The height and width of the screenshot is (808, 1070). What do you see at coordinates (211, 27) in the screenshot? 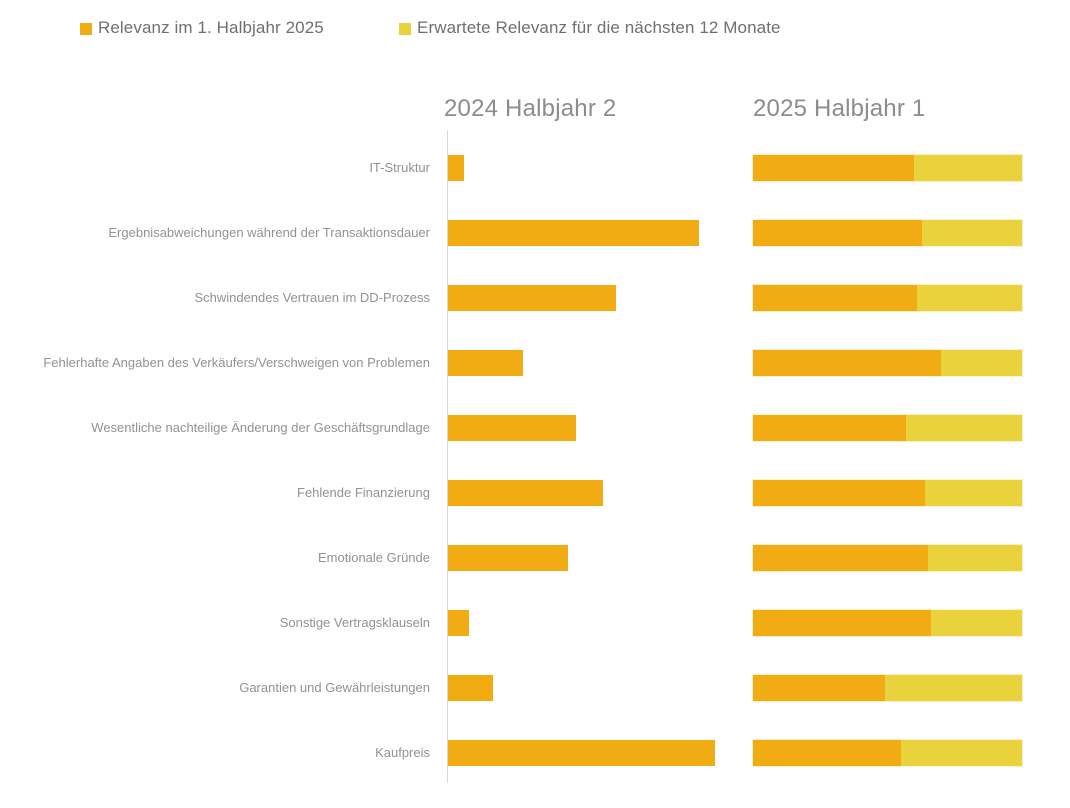
I see `legend-label-relevanz: Relevanz im 1. Halbjahr 2025` at bounding box center [211, 27].